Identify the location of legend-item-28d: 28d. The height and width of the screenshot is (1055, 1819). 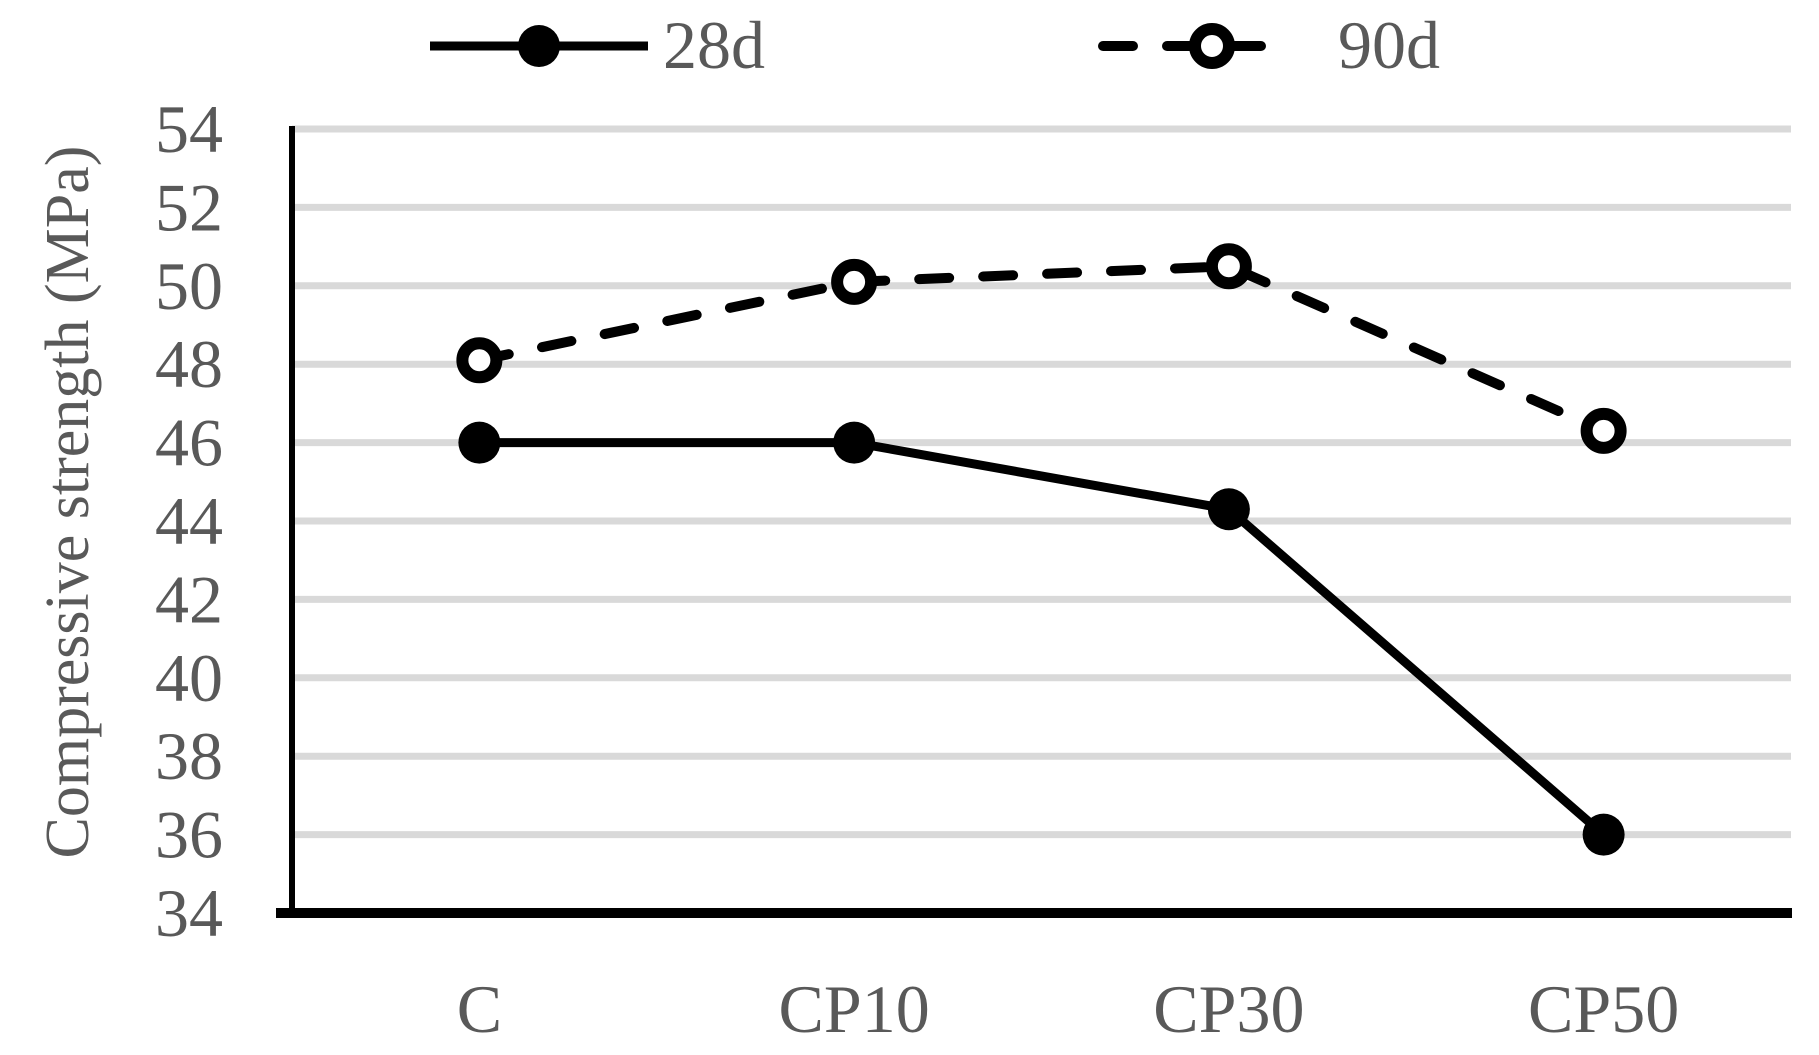
(597, 45).